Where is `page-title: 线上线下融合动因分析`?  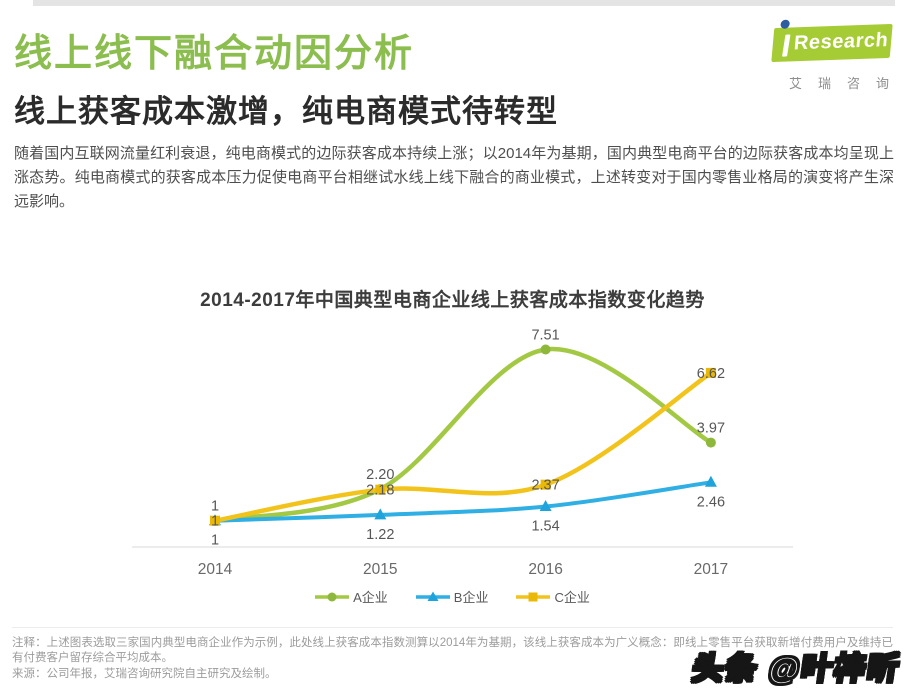
page-title: 线上线下融合动因分析 is located at coordinates (214, 54).